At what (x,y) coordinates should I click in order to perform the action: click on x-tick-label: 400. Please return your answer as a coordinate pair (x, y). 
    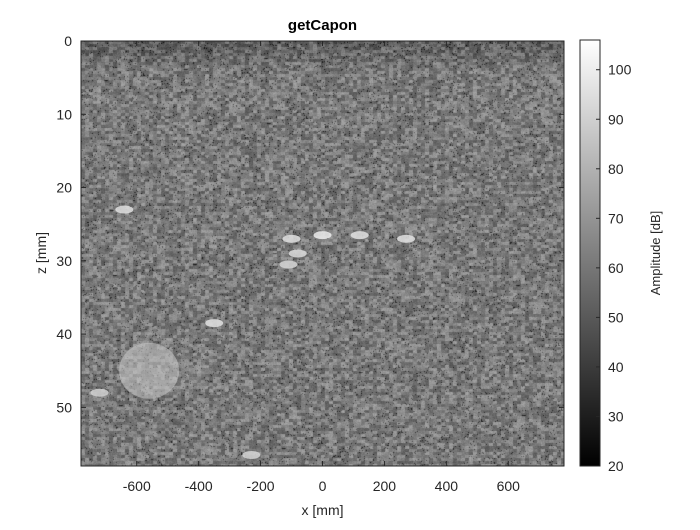
    Looking at the image, I should click on (447, 486).